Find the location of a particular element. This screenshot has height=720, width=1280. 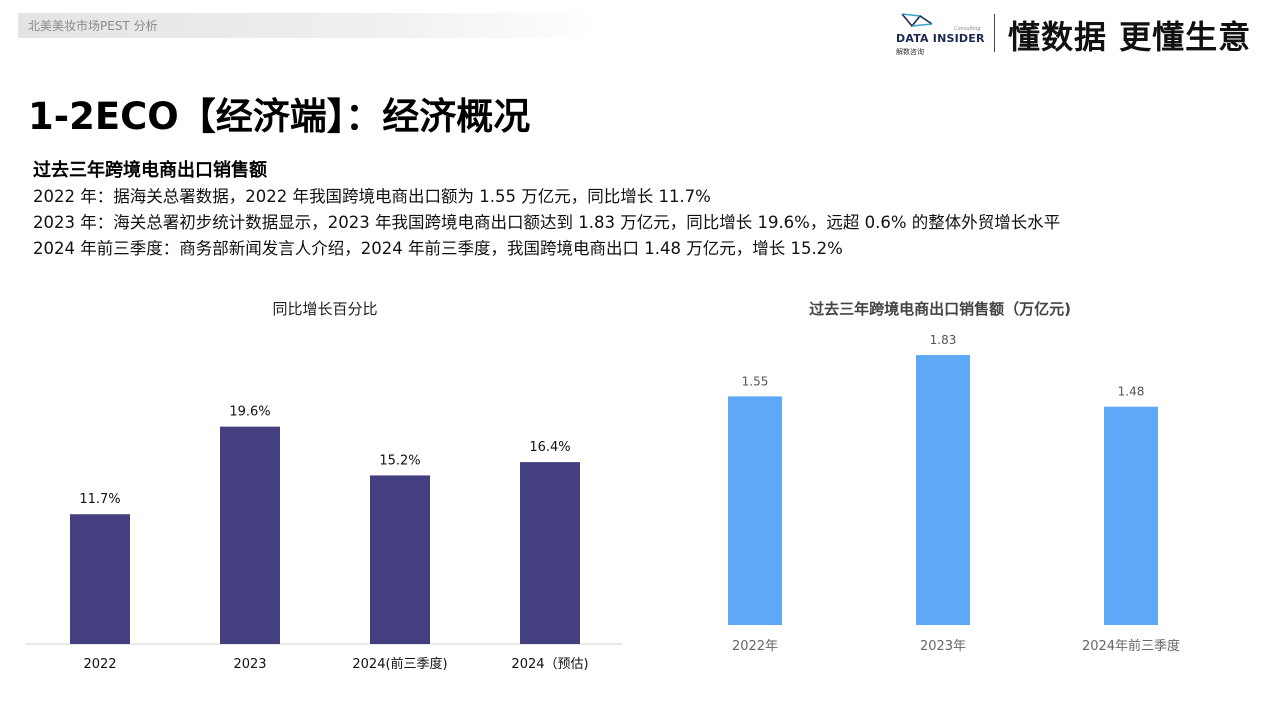

growth-value-label-2: 15.2% is located at coordinates (399, 460).